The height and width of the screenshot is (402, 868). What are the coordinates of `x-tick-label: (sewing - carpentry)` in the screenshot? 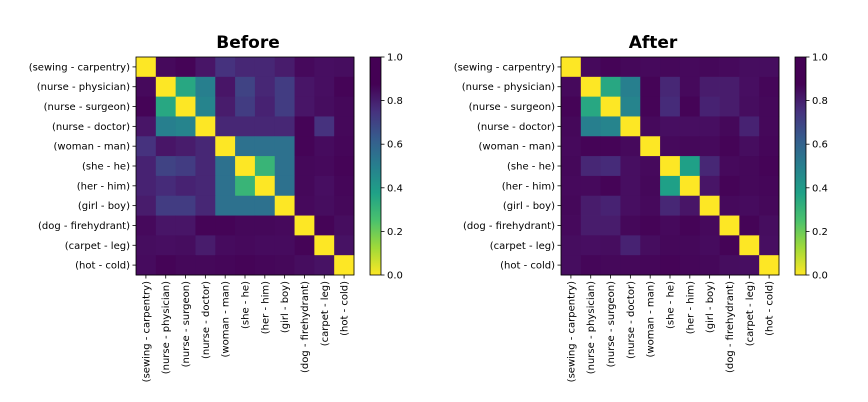 It's located at (571, 331).